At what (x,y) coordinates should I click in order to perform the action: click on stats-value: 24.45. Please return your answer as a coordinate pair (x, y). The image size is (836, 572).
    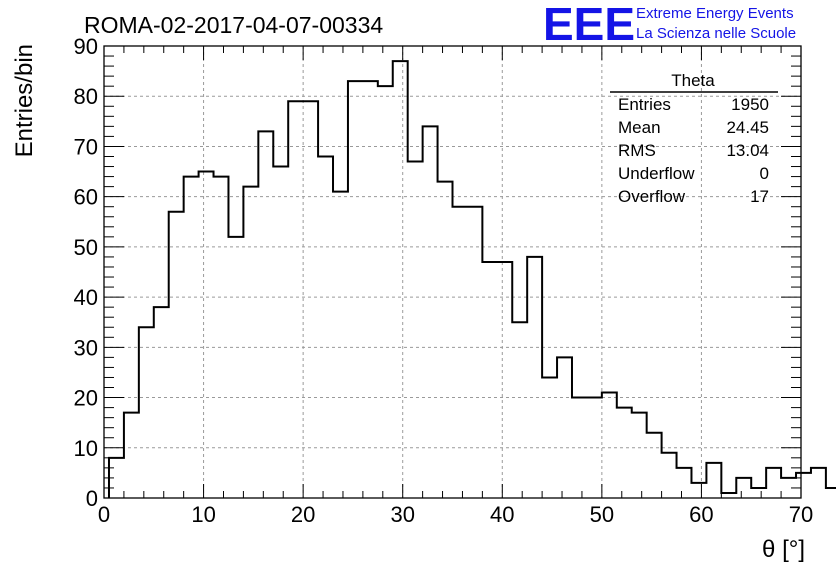
    Looking at the image, I should click on (747, 127).